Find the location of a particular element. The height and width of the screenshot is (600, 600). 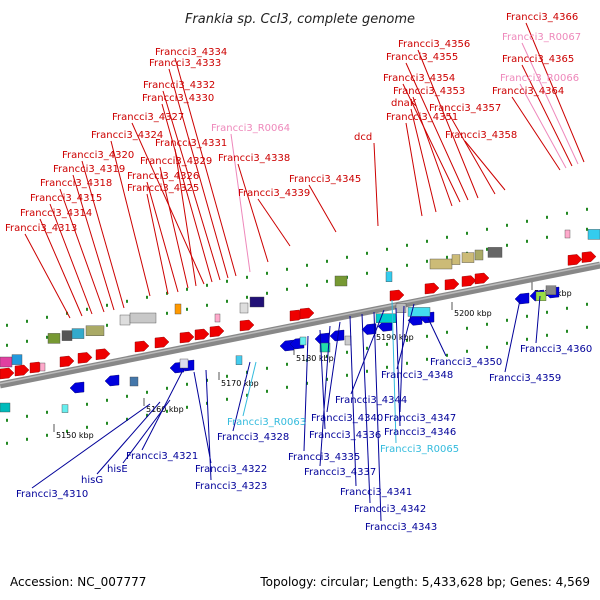

forward-gene-label: Francci3_4324 is located at coordinates (127, 135).